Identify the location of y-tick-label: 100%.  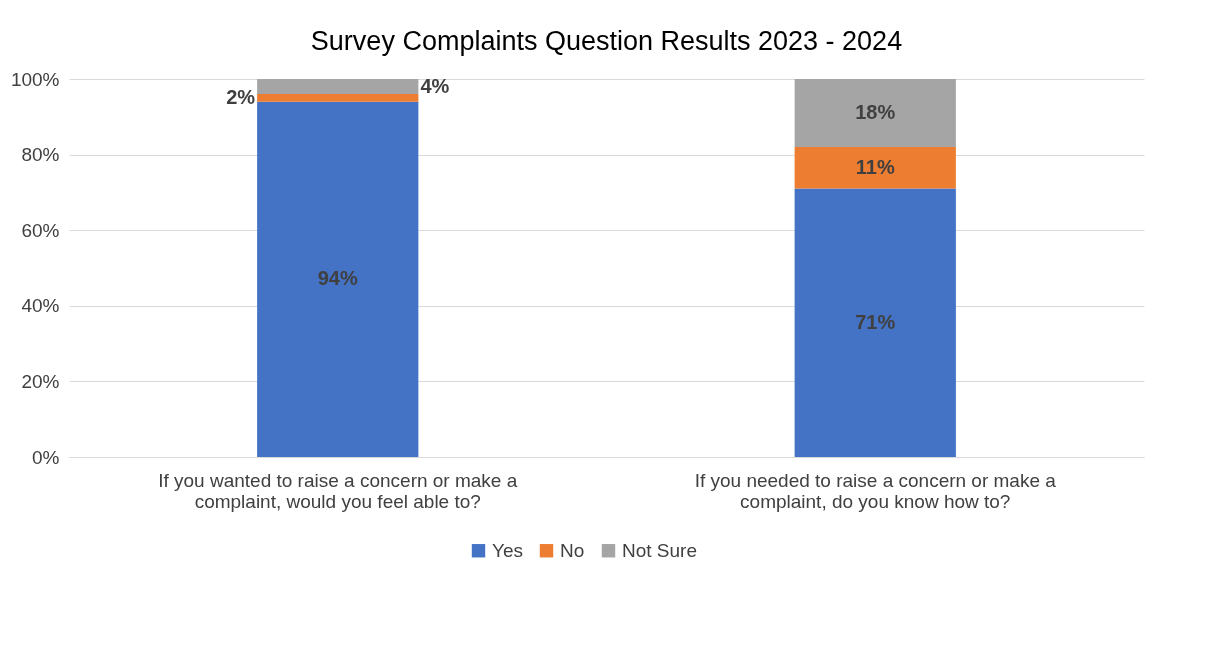
(35, 79).